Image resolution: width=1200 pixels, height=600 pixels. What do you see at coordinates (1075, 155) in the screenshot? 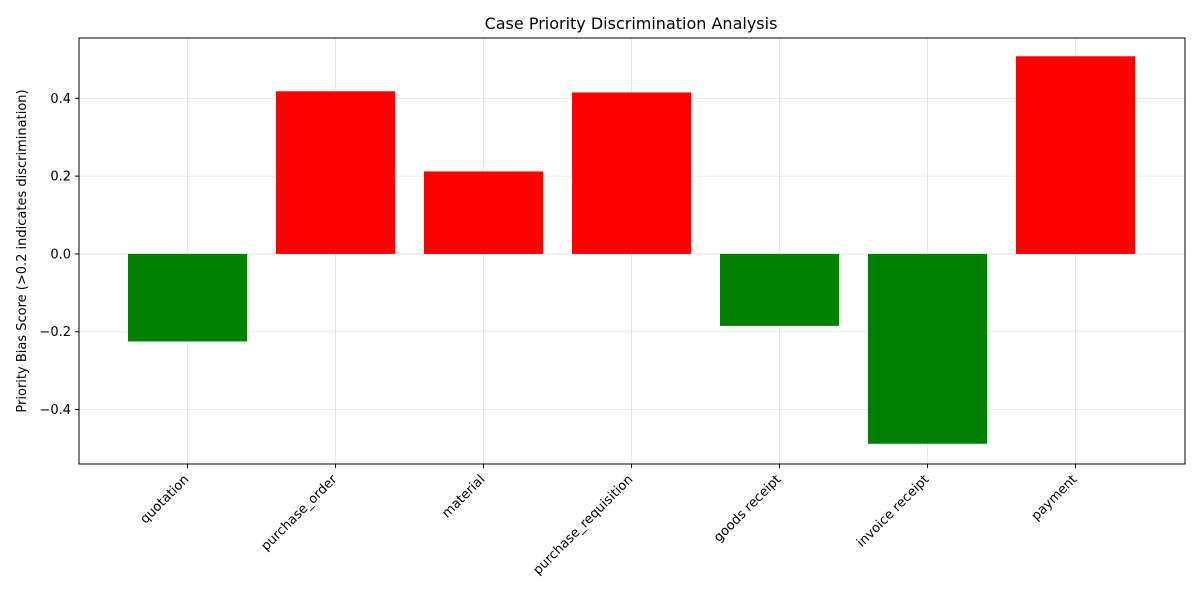
I see `bar-payment` at bounding box center [1075, 155].